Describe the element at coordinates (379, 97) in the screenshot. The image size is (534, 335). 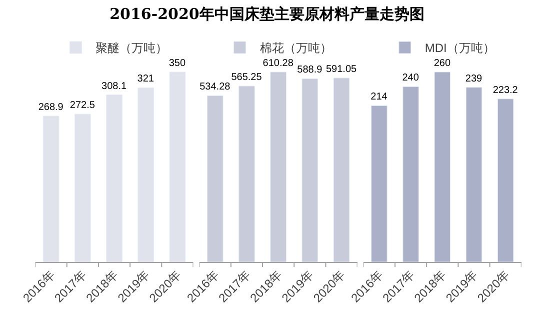
I see `data-label: 214` at that location.